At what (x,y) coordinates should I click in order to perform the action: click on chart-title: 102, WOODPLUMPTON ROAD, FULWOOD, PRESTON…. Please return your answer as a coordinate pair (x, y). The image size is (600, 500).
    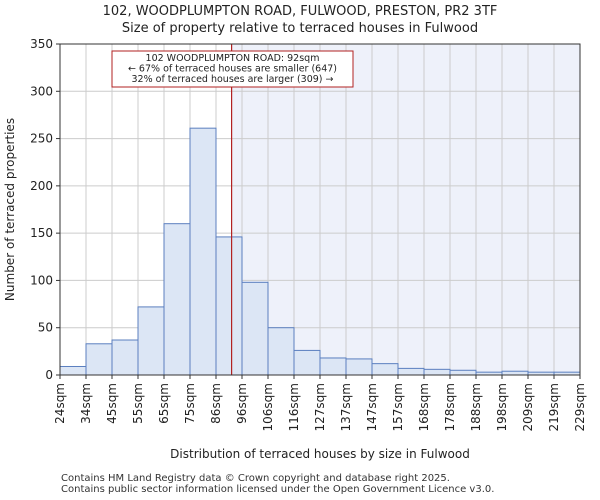
    Looking at the image, I should click on (300, 11).